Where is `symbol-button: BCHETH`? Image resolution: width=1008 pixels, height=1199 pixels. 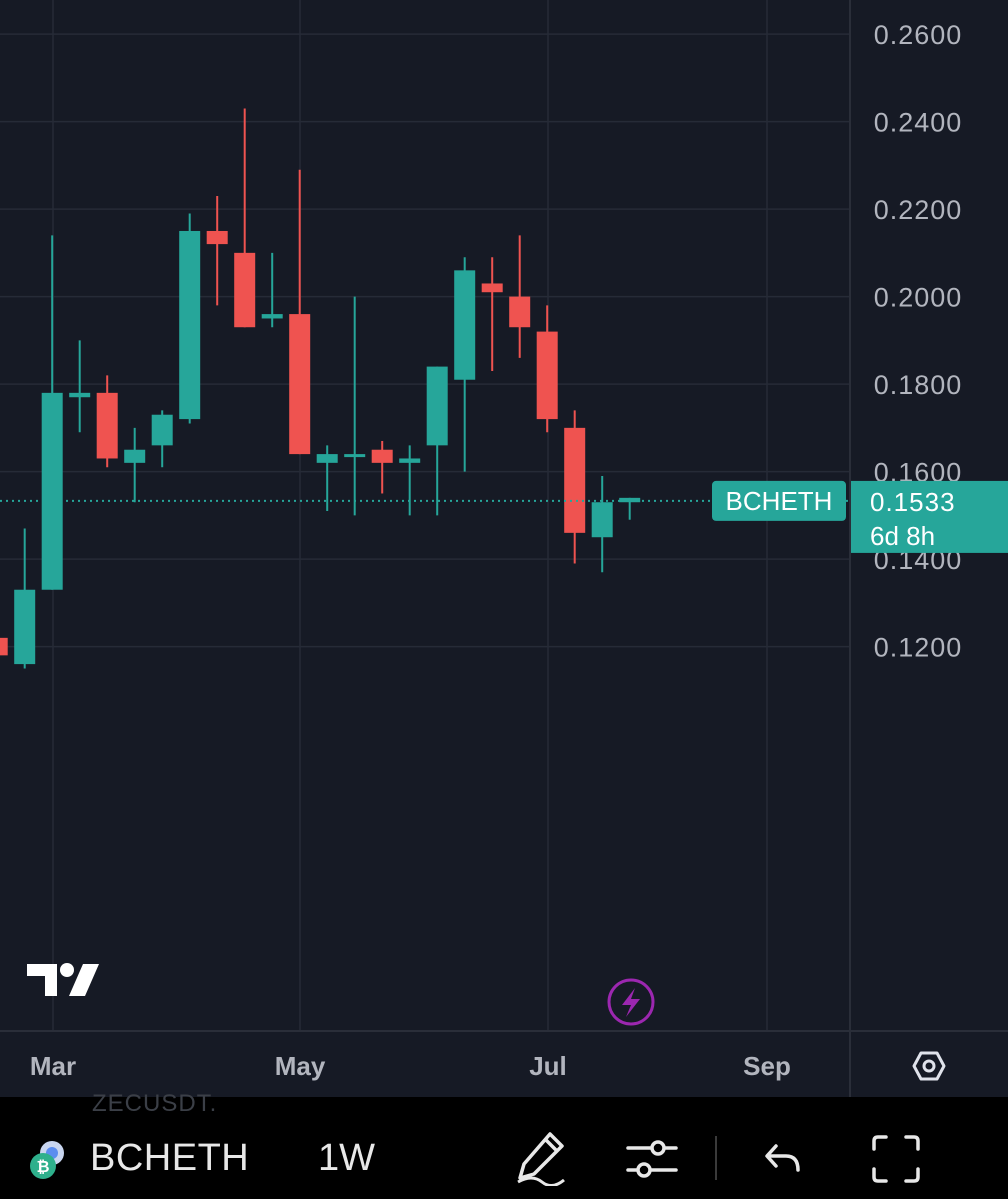
symbol-button: BCHETH is located at coordinates (170, 1158).